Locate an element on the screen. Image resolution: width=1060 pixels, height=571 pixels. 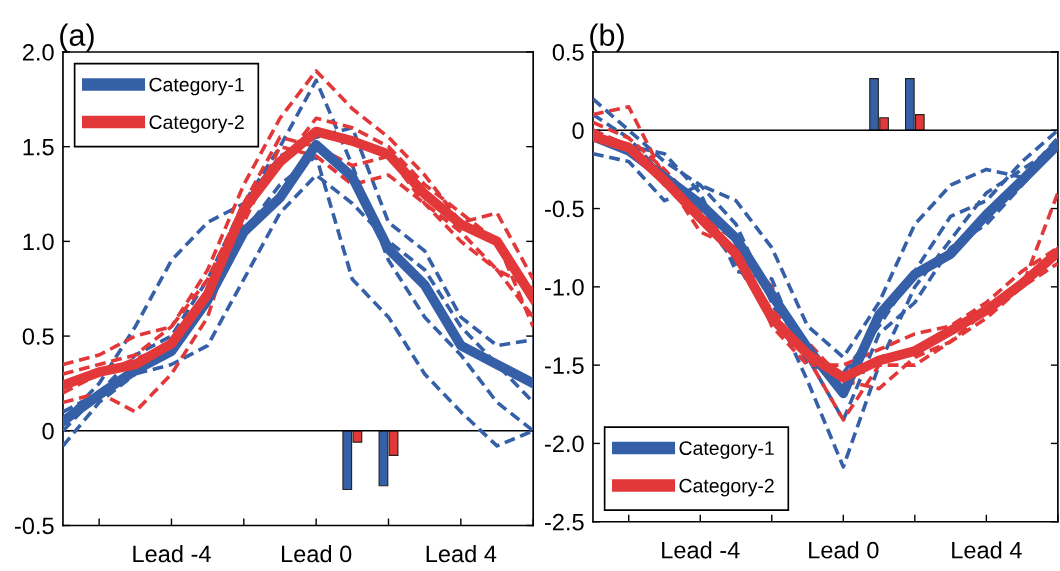
chart-title: (b) is located at coordinates (607, 37).